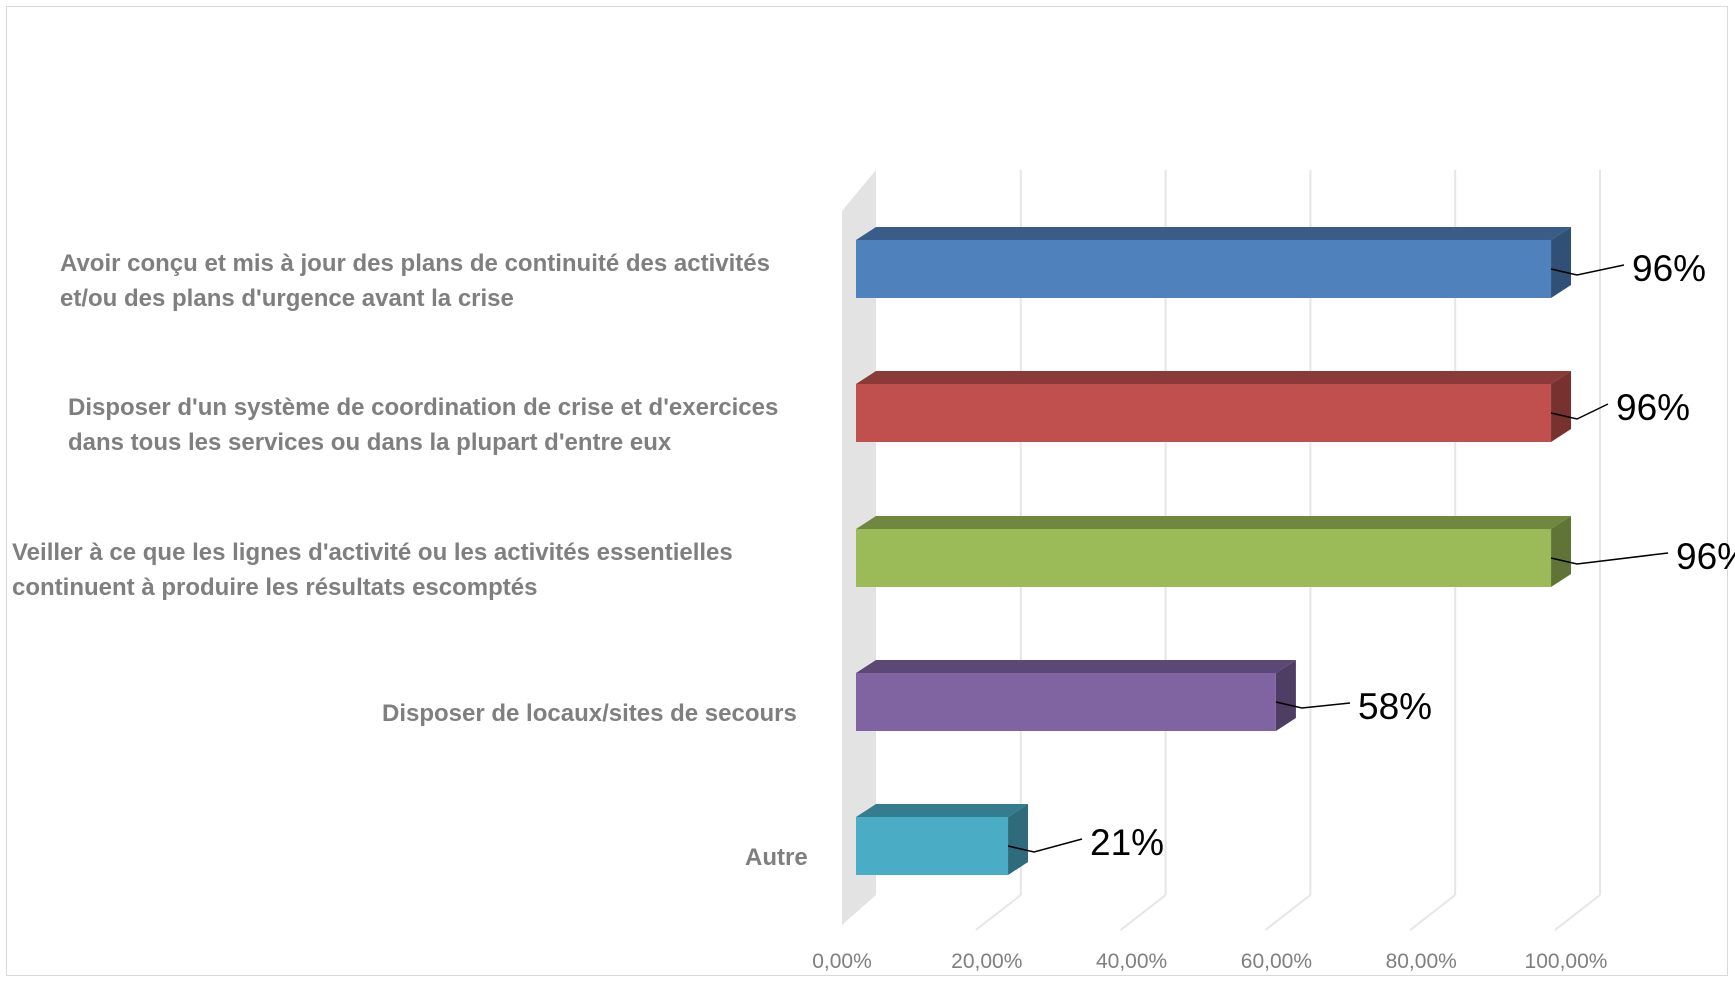 This screenshot has width=1735, height=982. I want to click on data-label: 21%, so click(1127, 842).